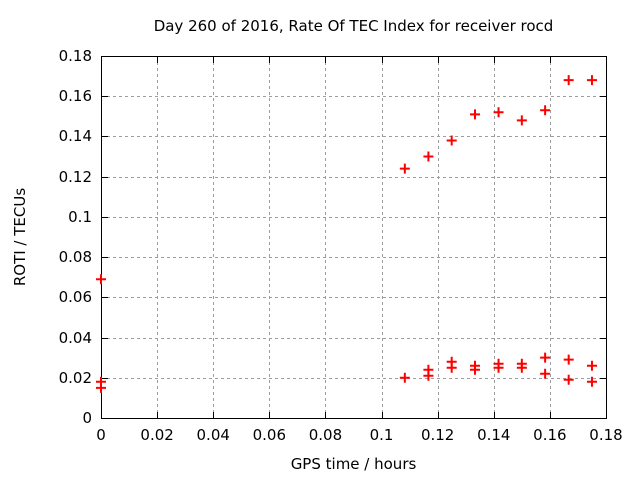 The width and height of the screenshot is (640, 480). Describe the element at coordinates (494, 435) in the screenshot. I see `x-tick-label: 0.14` at that location.